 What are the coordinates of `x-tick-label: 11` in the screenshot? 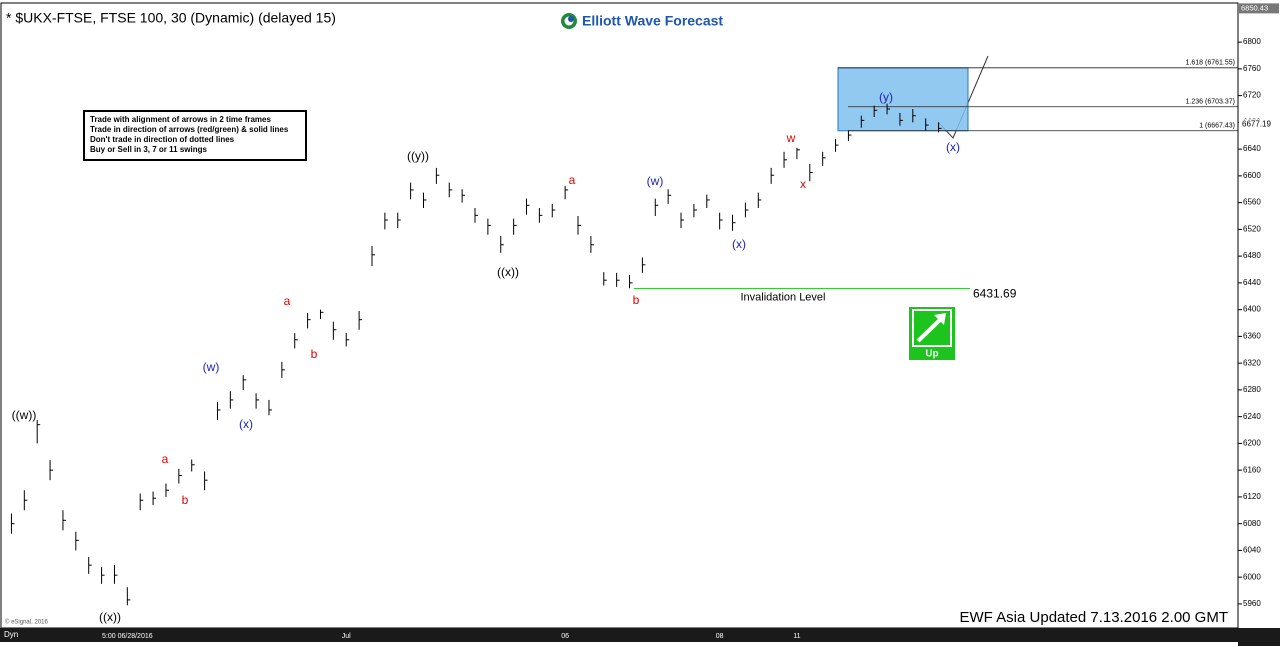 It's located at (796, 636).